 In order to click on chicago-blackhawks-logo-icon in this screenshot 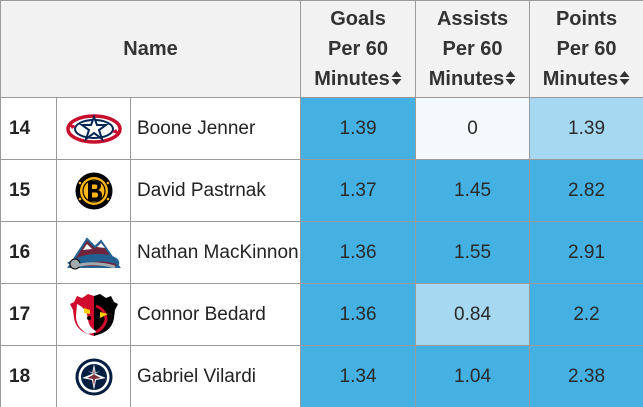, I will do `click(93, 314)`.